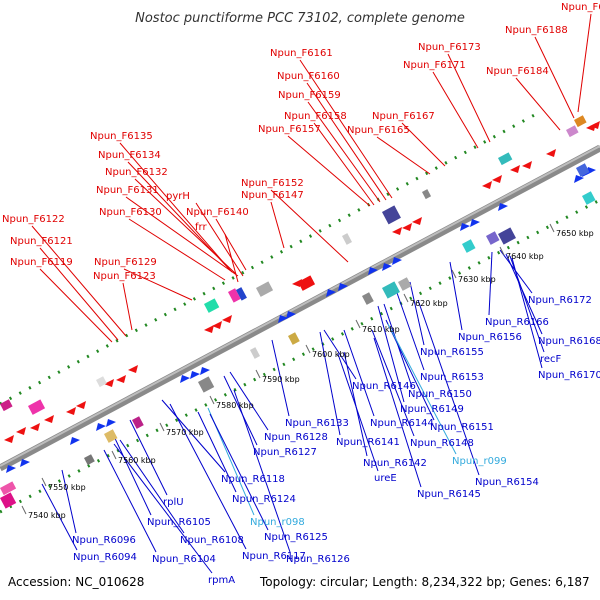 The height and width of the screenshot is (600, 600). I want to click on leader-npun-f6130, so click(177, 249).